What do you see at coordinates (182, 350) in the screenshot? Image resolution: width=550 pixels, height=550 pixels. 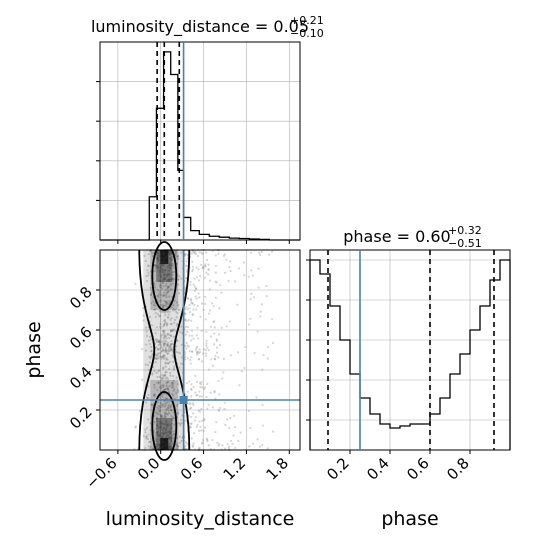 I see `contour-outer-right` at bounding box center [182, 350].